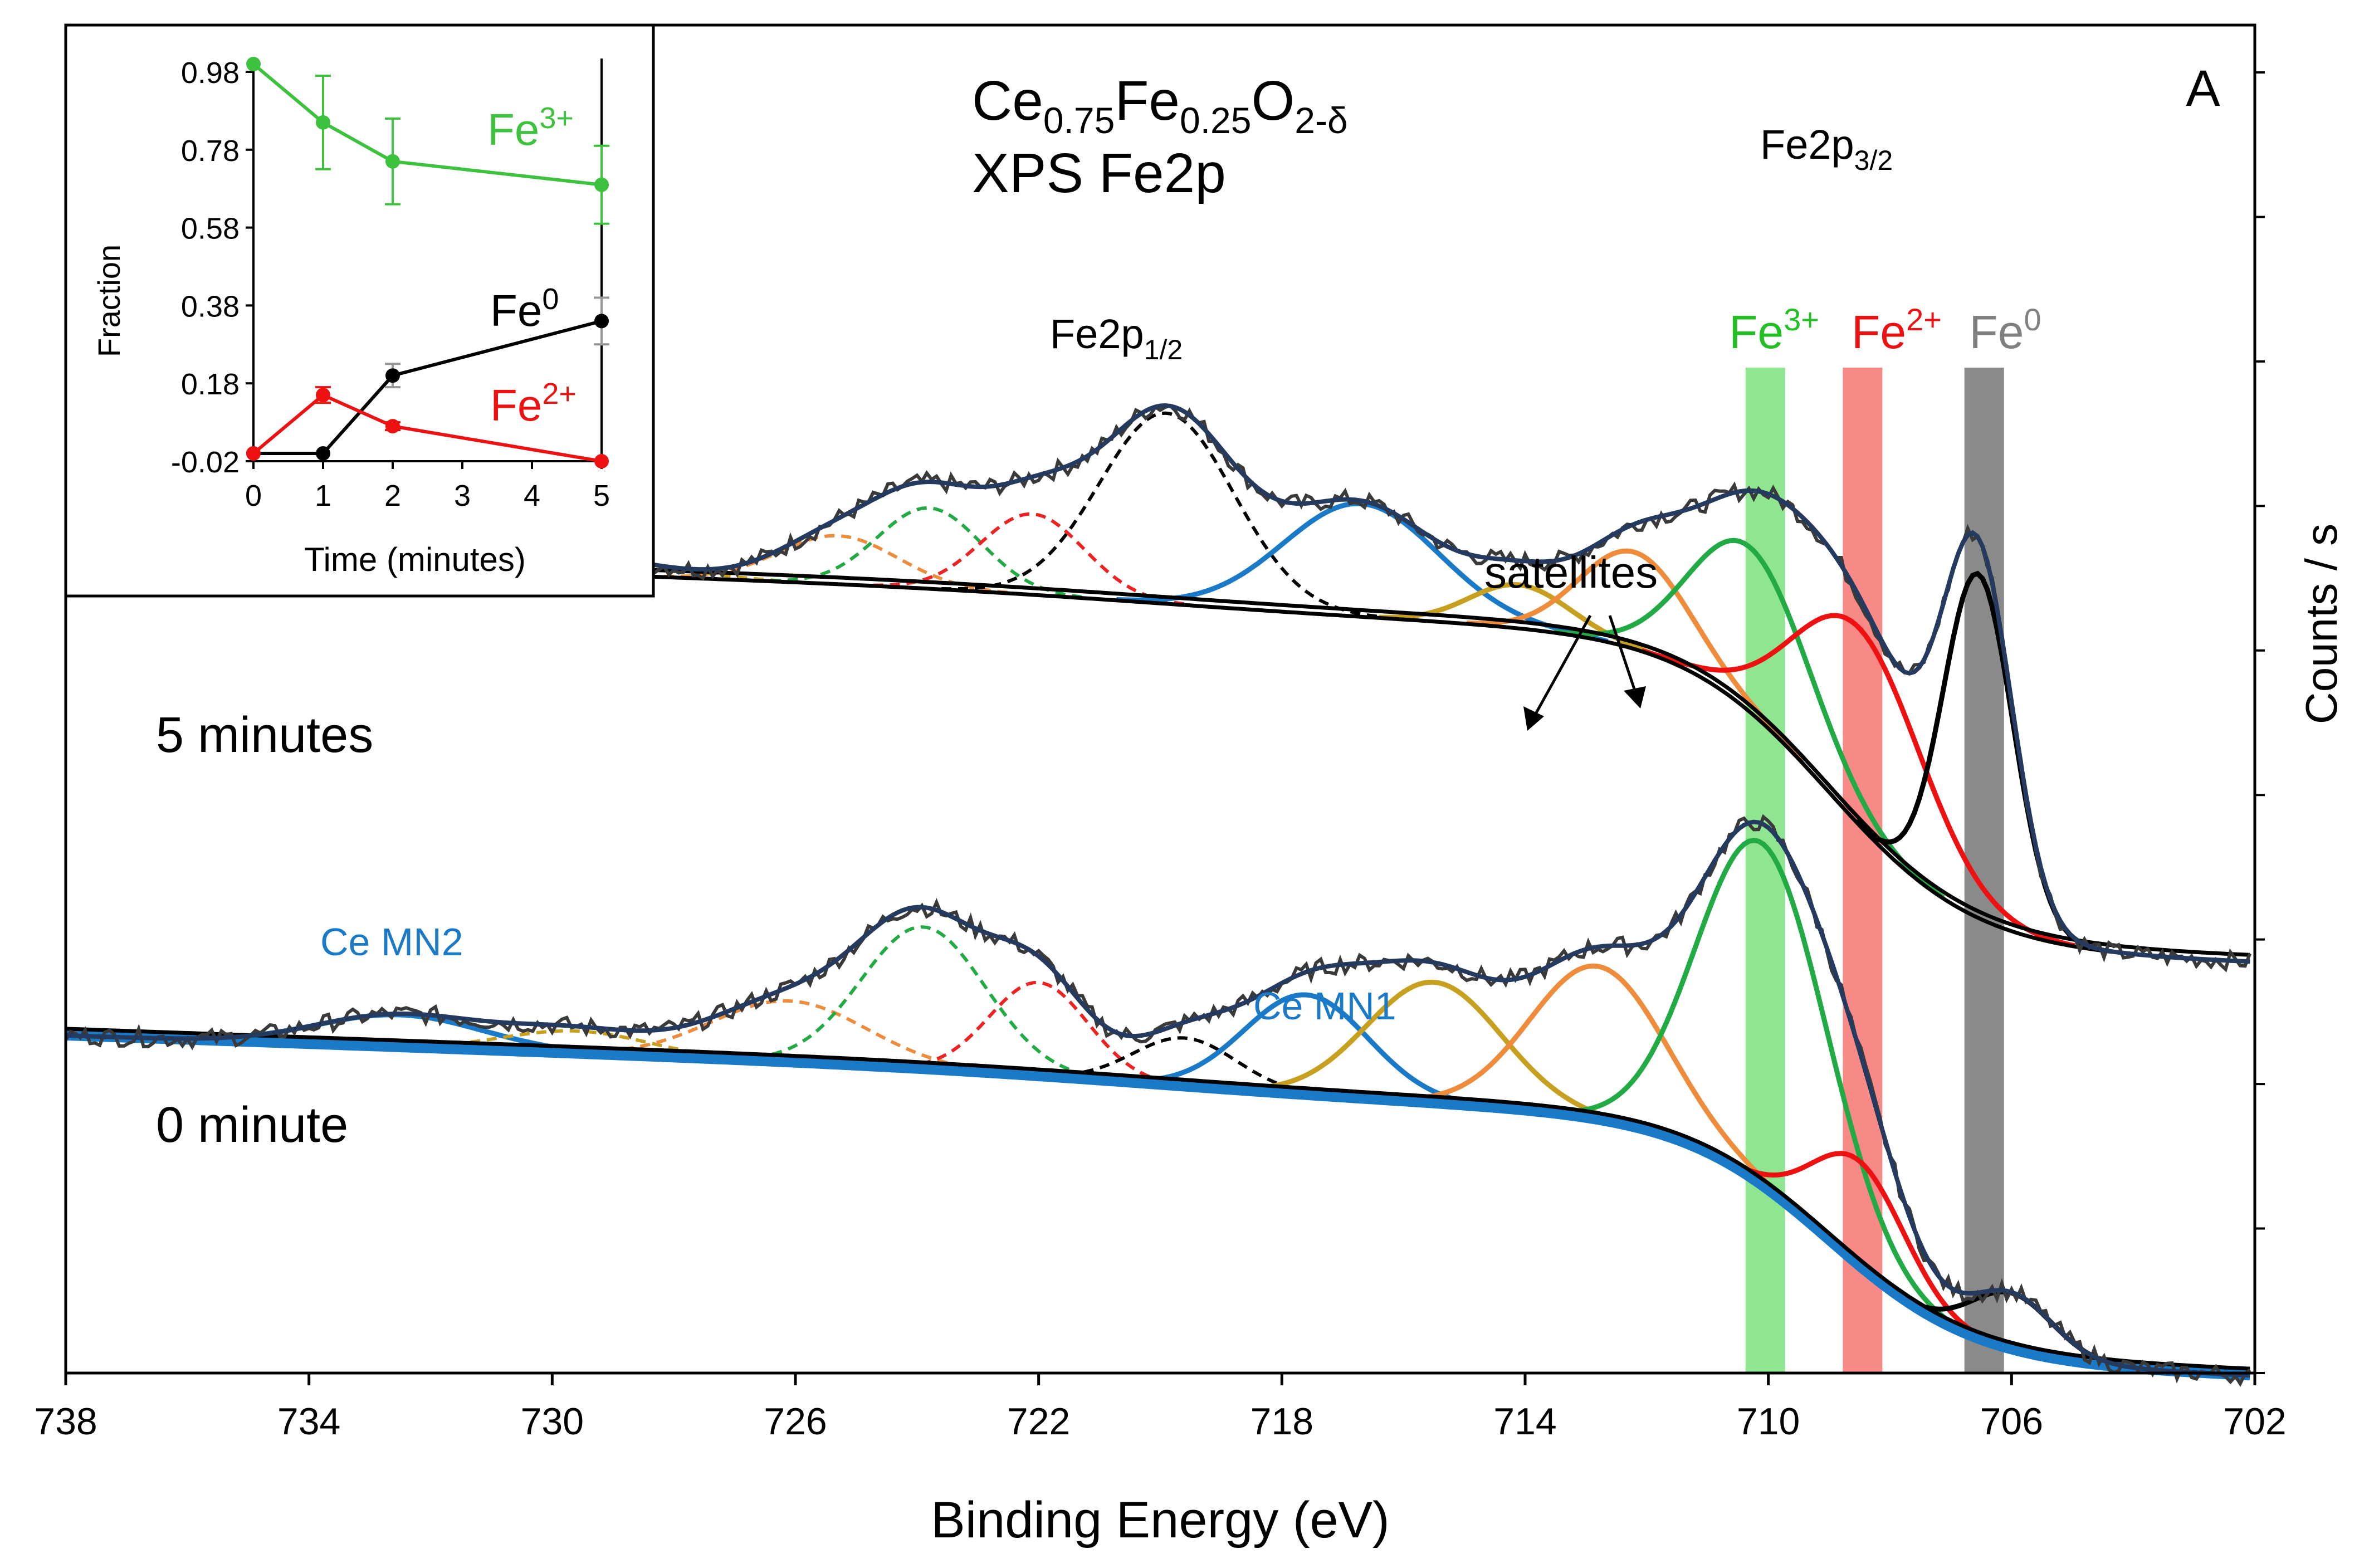 The image size is (2374, 1568). Describe the element at coordinates (1039, 1421) in the screenshot. I see `x-tick-label: 722` at that location.